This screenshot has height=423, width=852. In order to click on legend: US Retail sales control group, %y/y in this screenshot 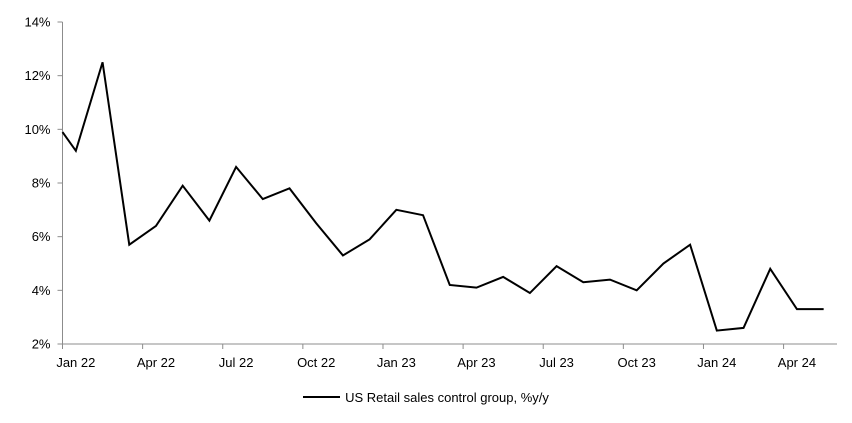, I will do `click(426, 397)`.